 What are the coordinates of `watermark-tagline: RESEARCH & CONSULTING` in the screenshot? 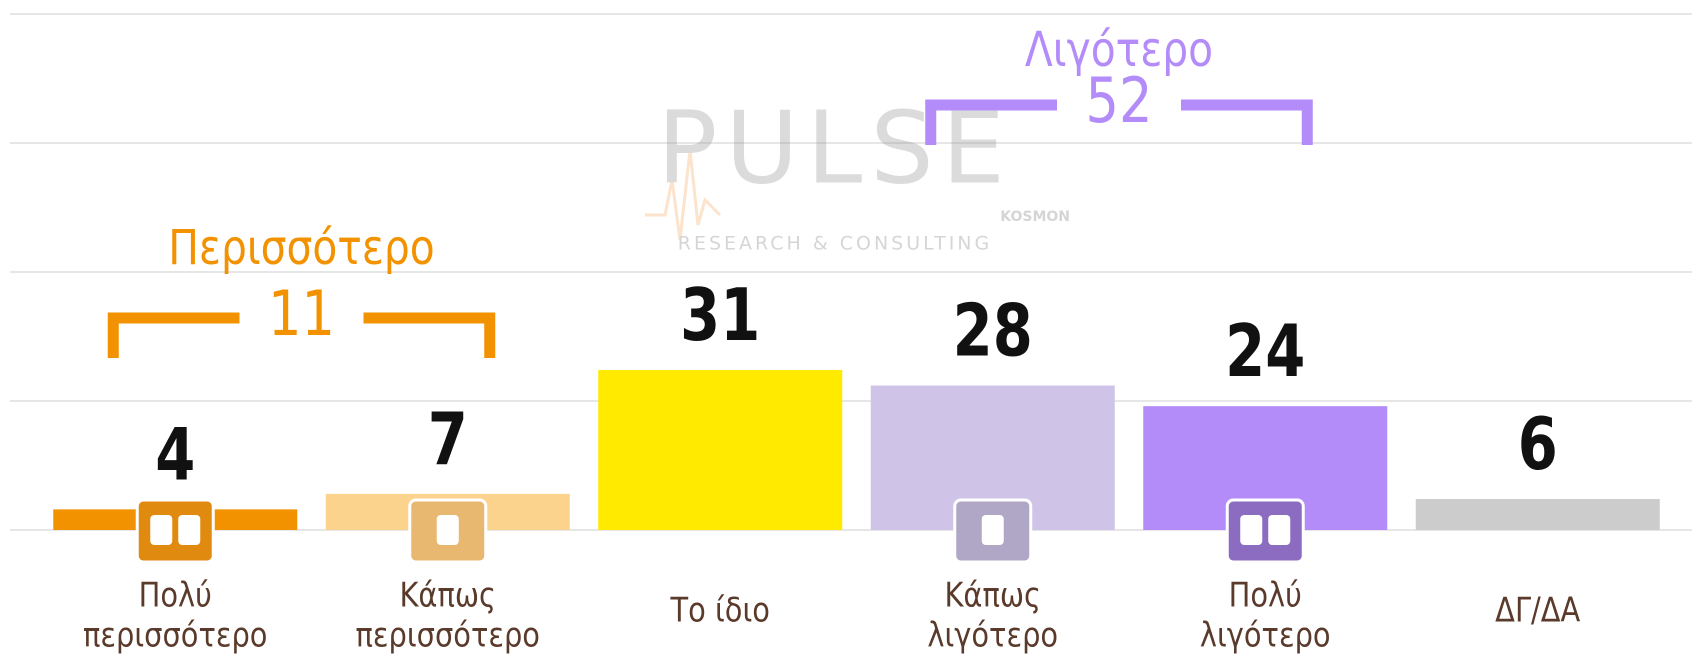 It's located at (835, 244).